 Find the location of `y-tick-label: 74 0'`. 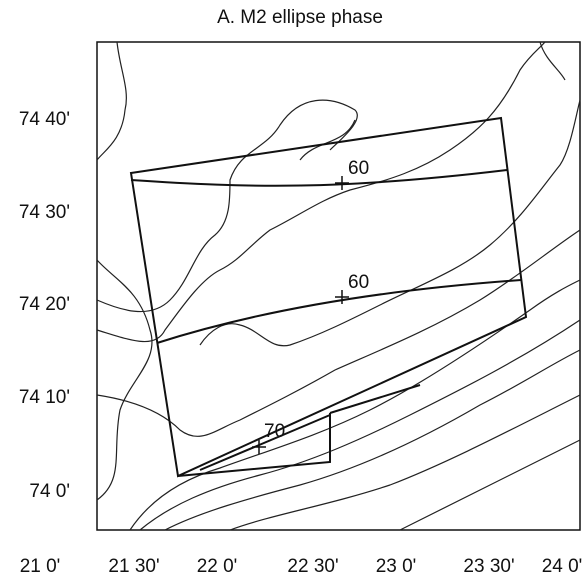

y-tick-label: 74 0' is located at coordinates (49, 491).